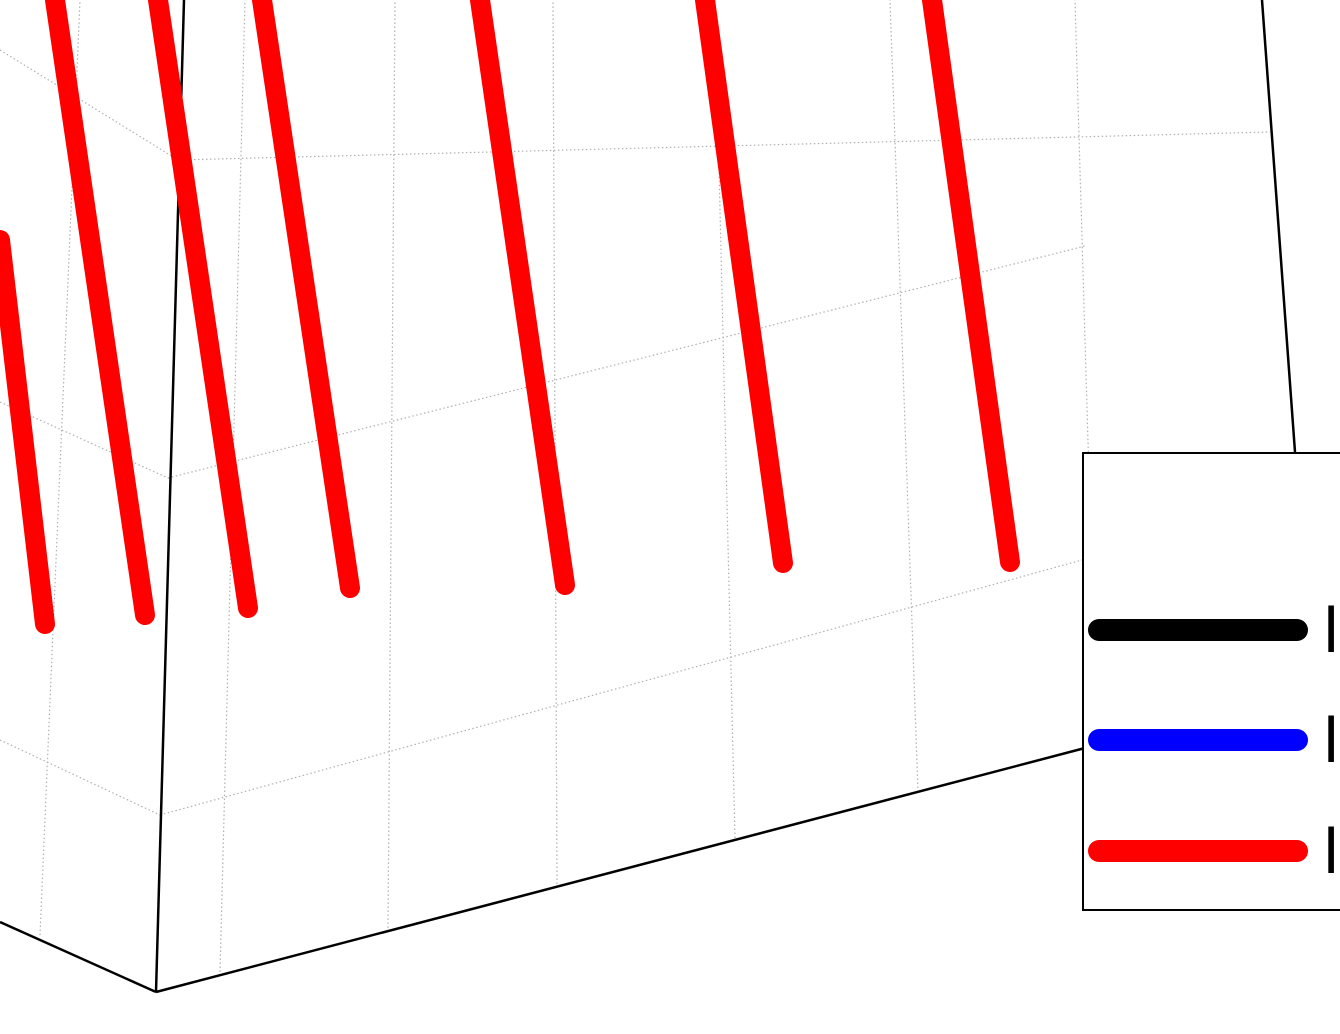  I want to click on legend-entry-1: l, so click(1212, 630).